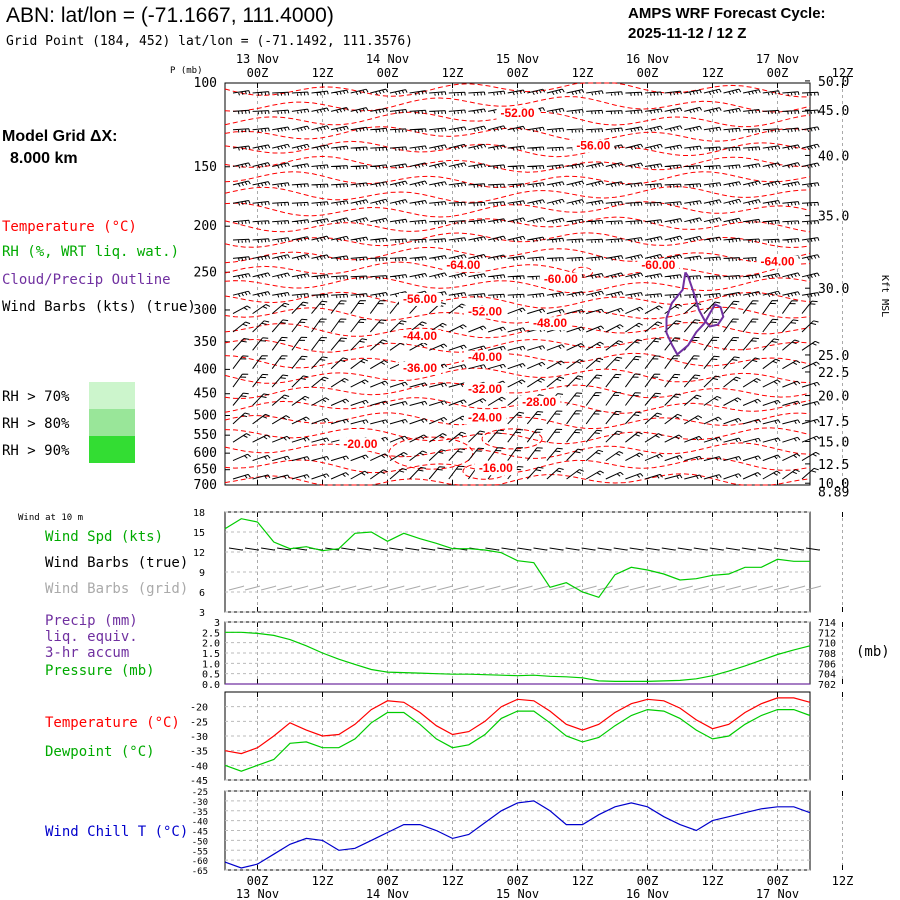  Describe the element at coordinates (205, 342) in the screenshot. I see `pressure-tick-label: 350` at that location.